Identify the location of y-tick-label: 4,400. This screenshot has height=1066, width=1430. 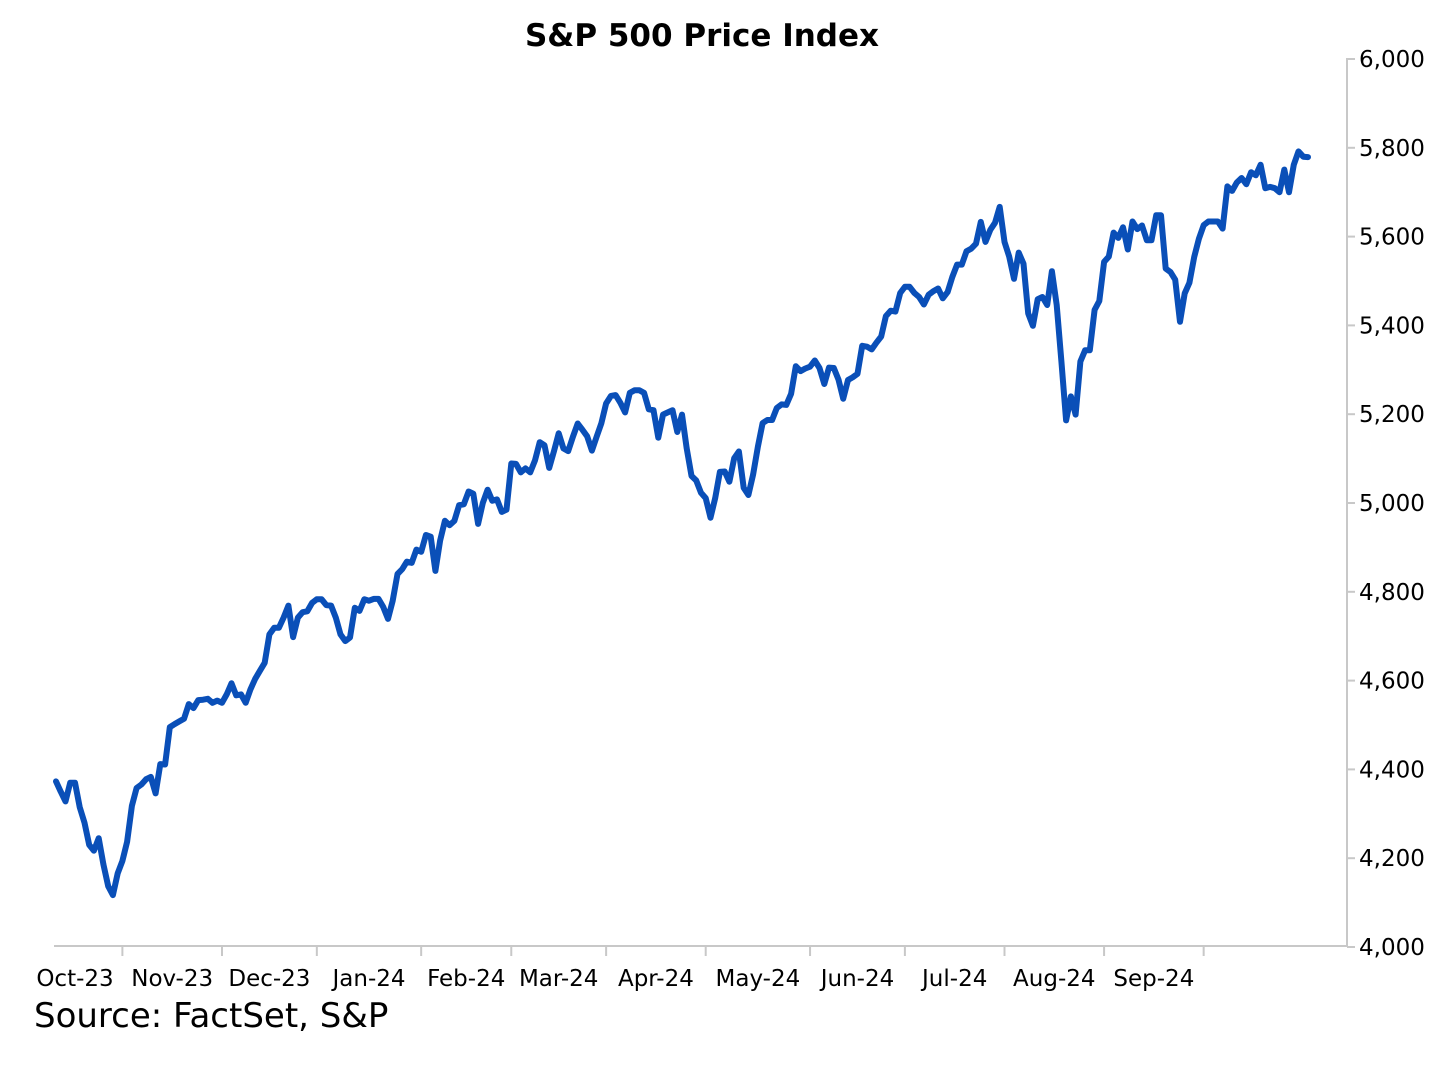
(1392, 770).